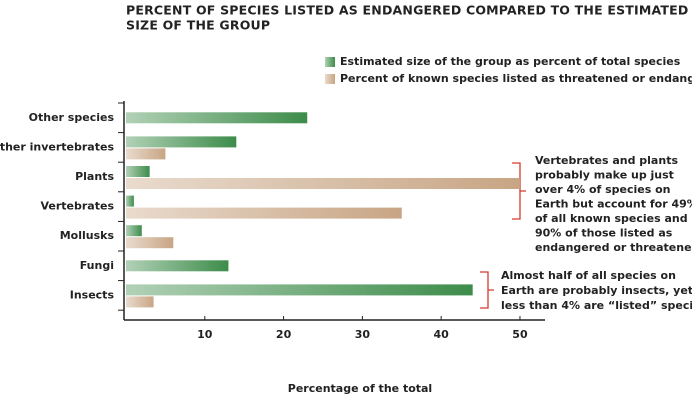 The image size is (692, 400). I want to click on annotation: of all known species and, so click(611, 218).